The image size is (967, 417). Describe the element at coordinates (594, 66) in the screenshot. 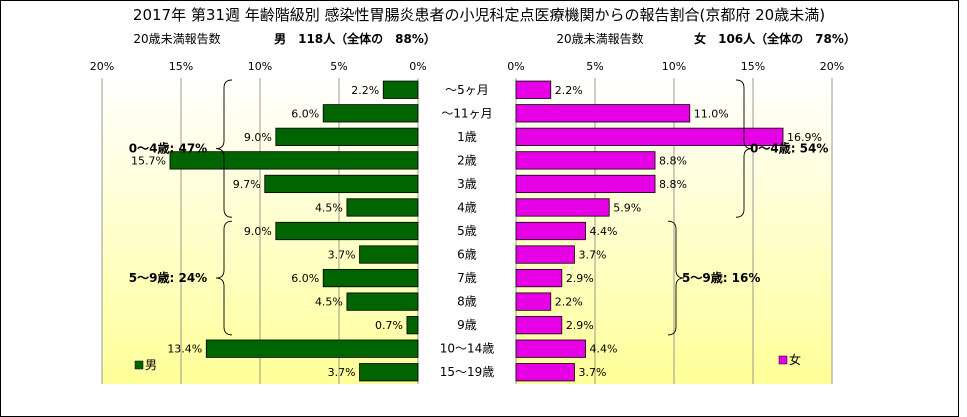

I see `tick-label-female: 5%` at that location.